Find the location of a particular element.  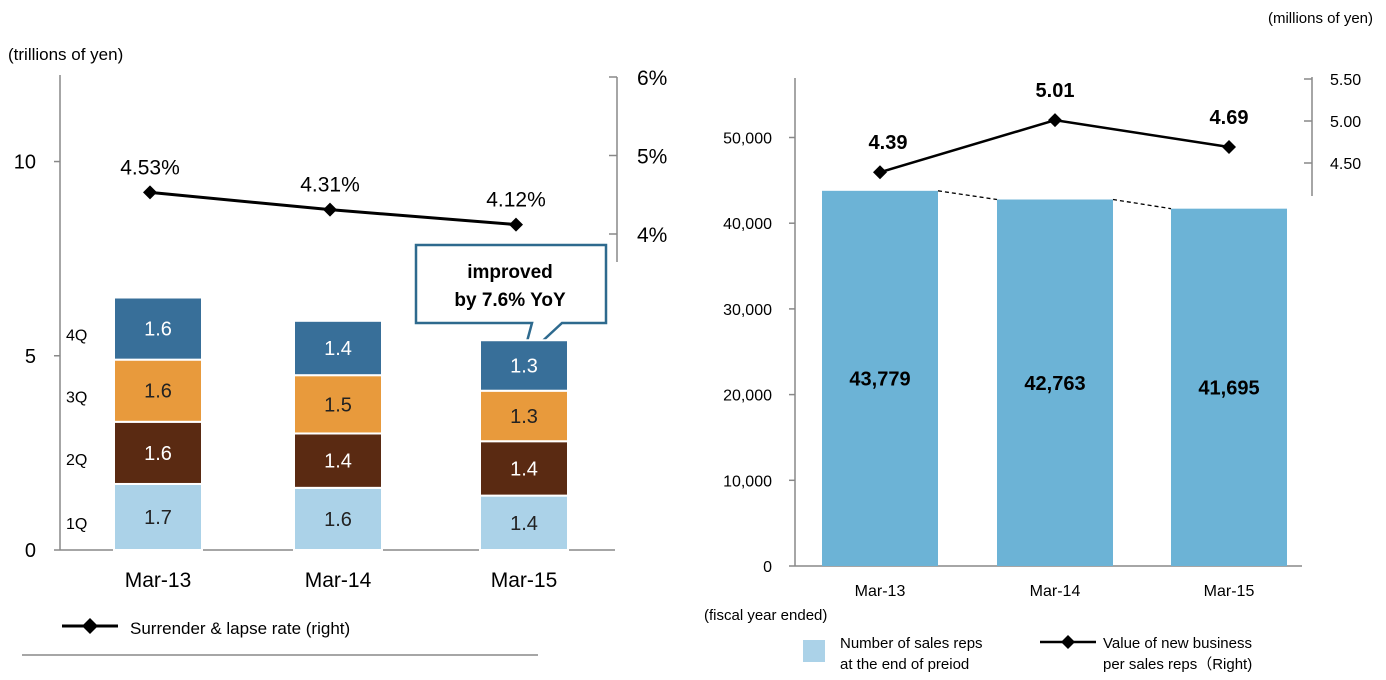

left-bar-label-Mar-15-4Q: 1.3 is located at coordinates (524, 366).